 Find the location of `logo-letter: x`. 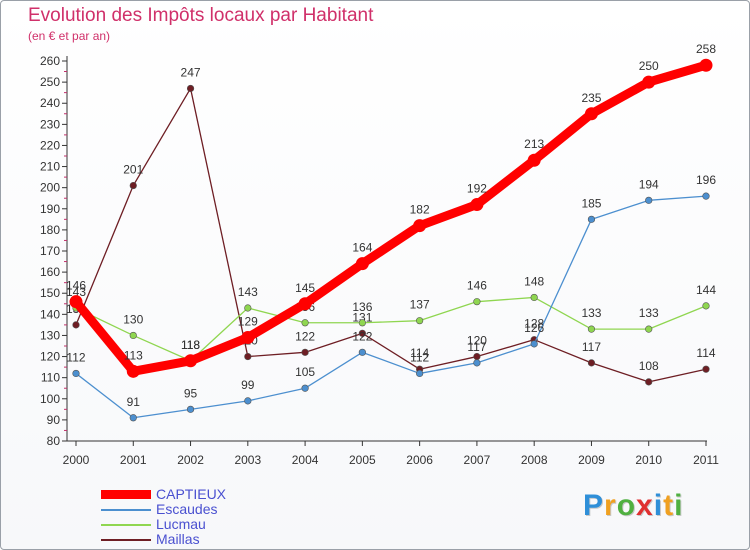

logo-letter: x is located at coordinates (645, 505).